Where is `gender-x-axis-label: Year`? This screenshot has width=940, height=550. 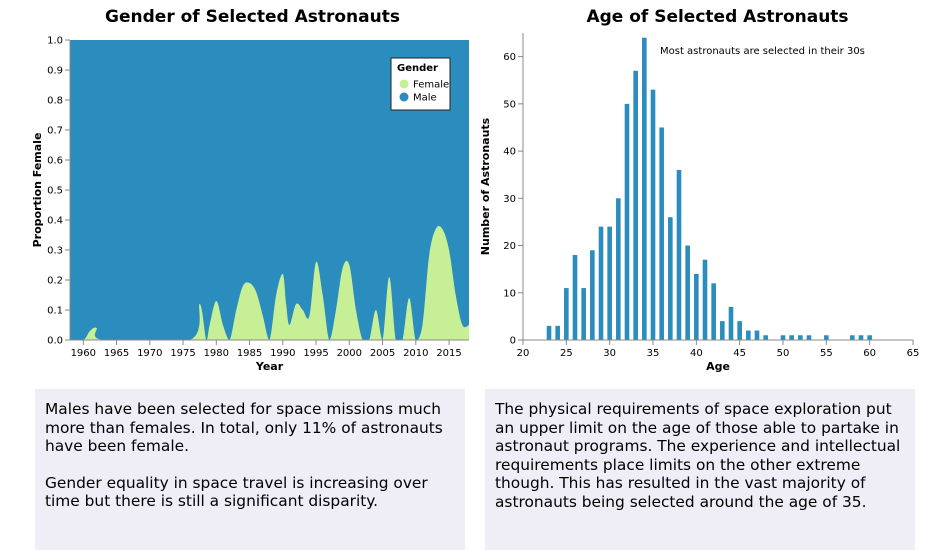
gender-x-axis-label: Year is located at coordinates (269, 366).